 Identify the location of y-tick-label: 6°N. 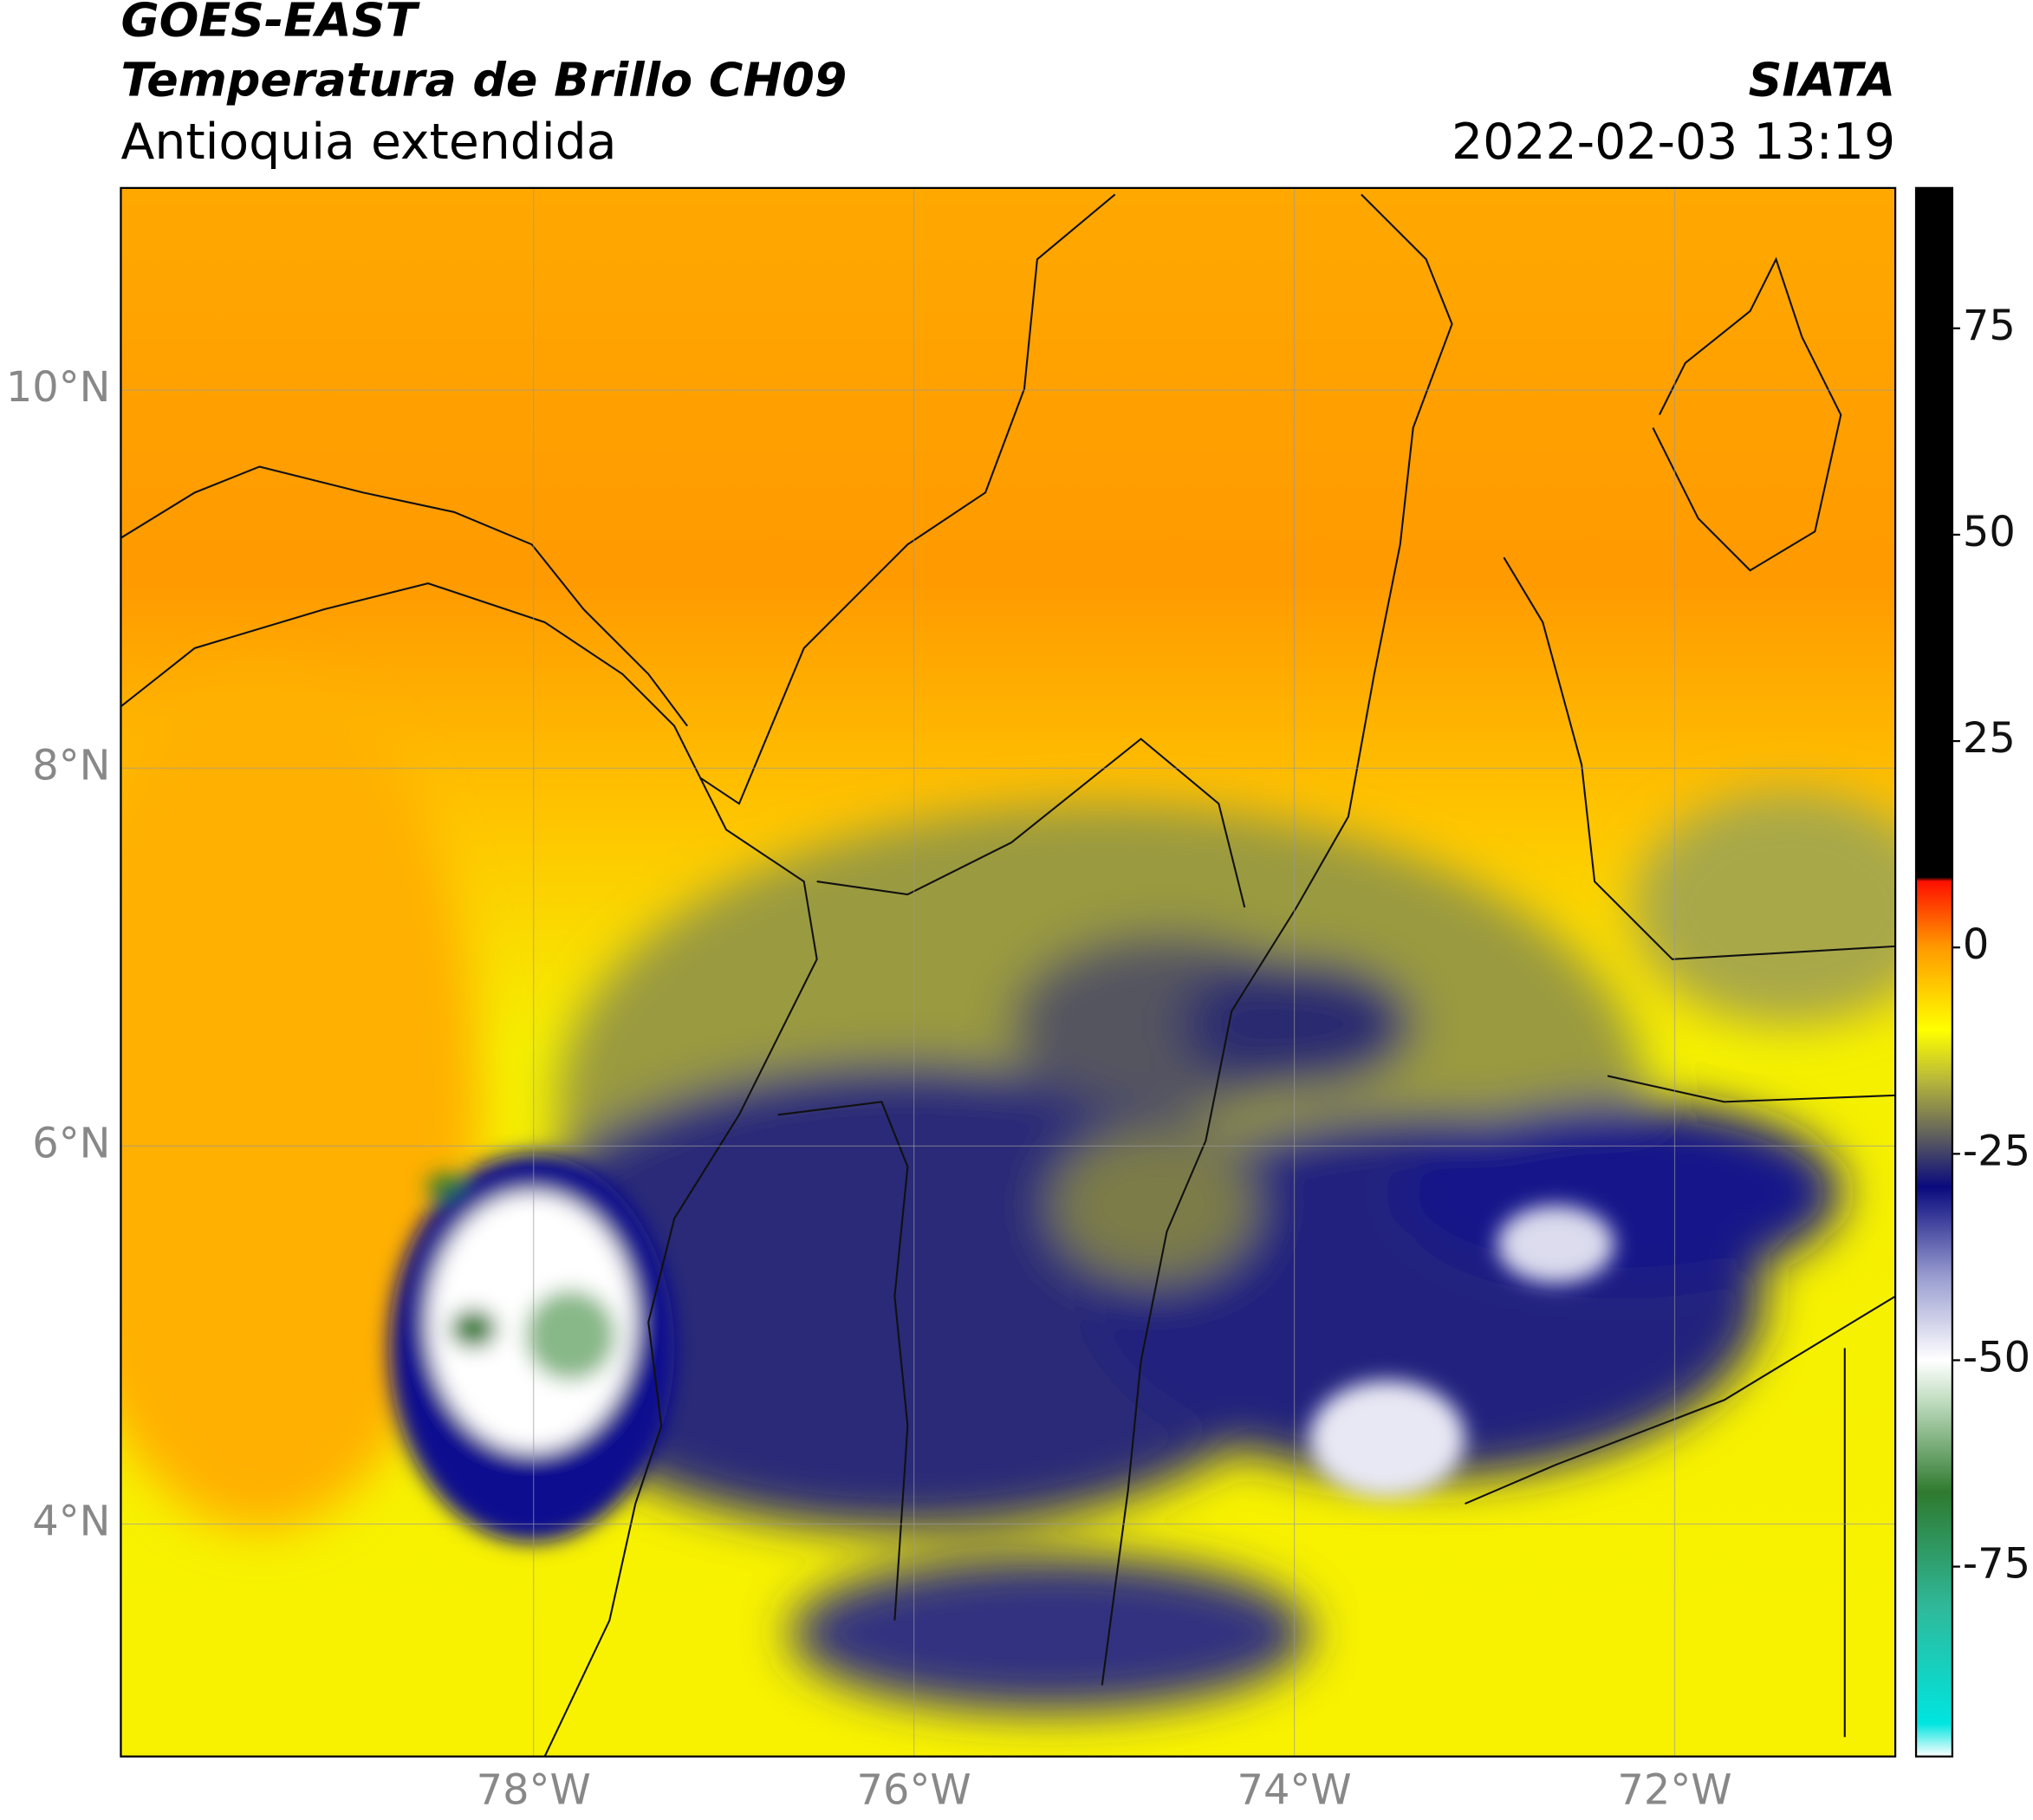
(71, 1143).